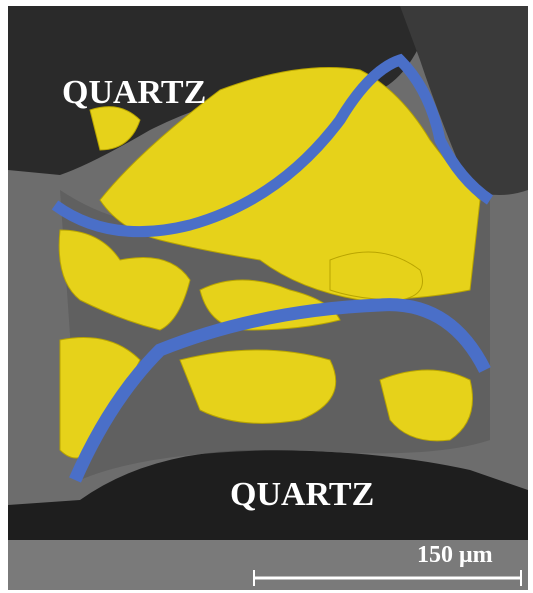 The image size is (533, 593). I want to click on quartz-top-right, so click(464, 100).